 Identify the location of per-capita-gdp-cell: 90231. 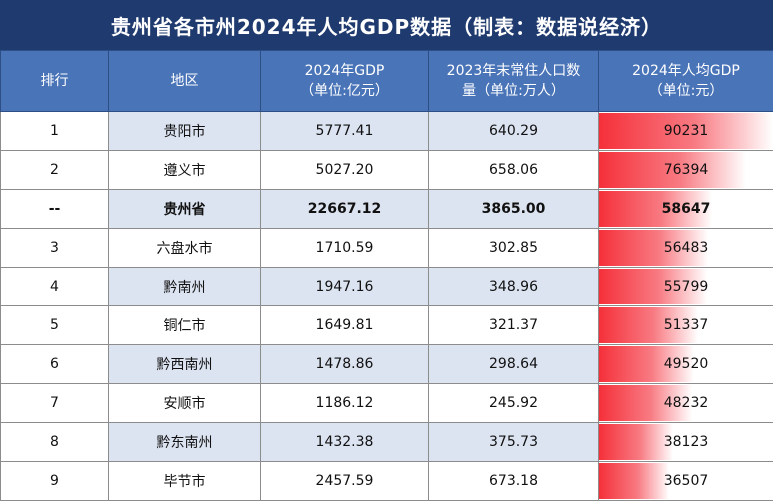
(686, 131).